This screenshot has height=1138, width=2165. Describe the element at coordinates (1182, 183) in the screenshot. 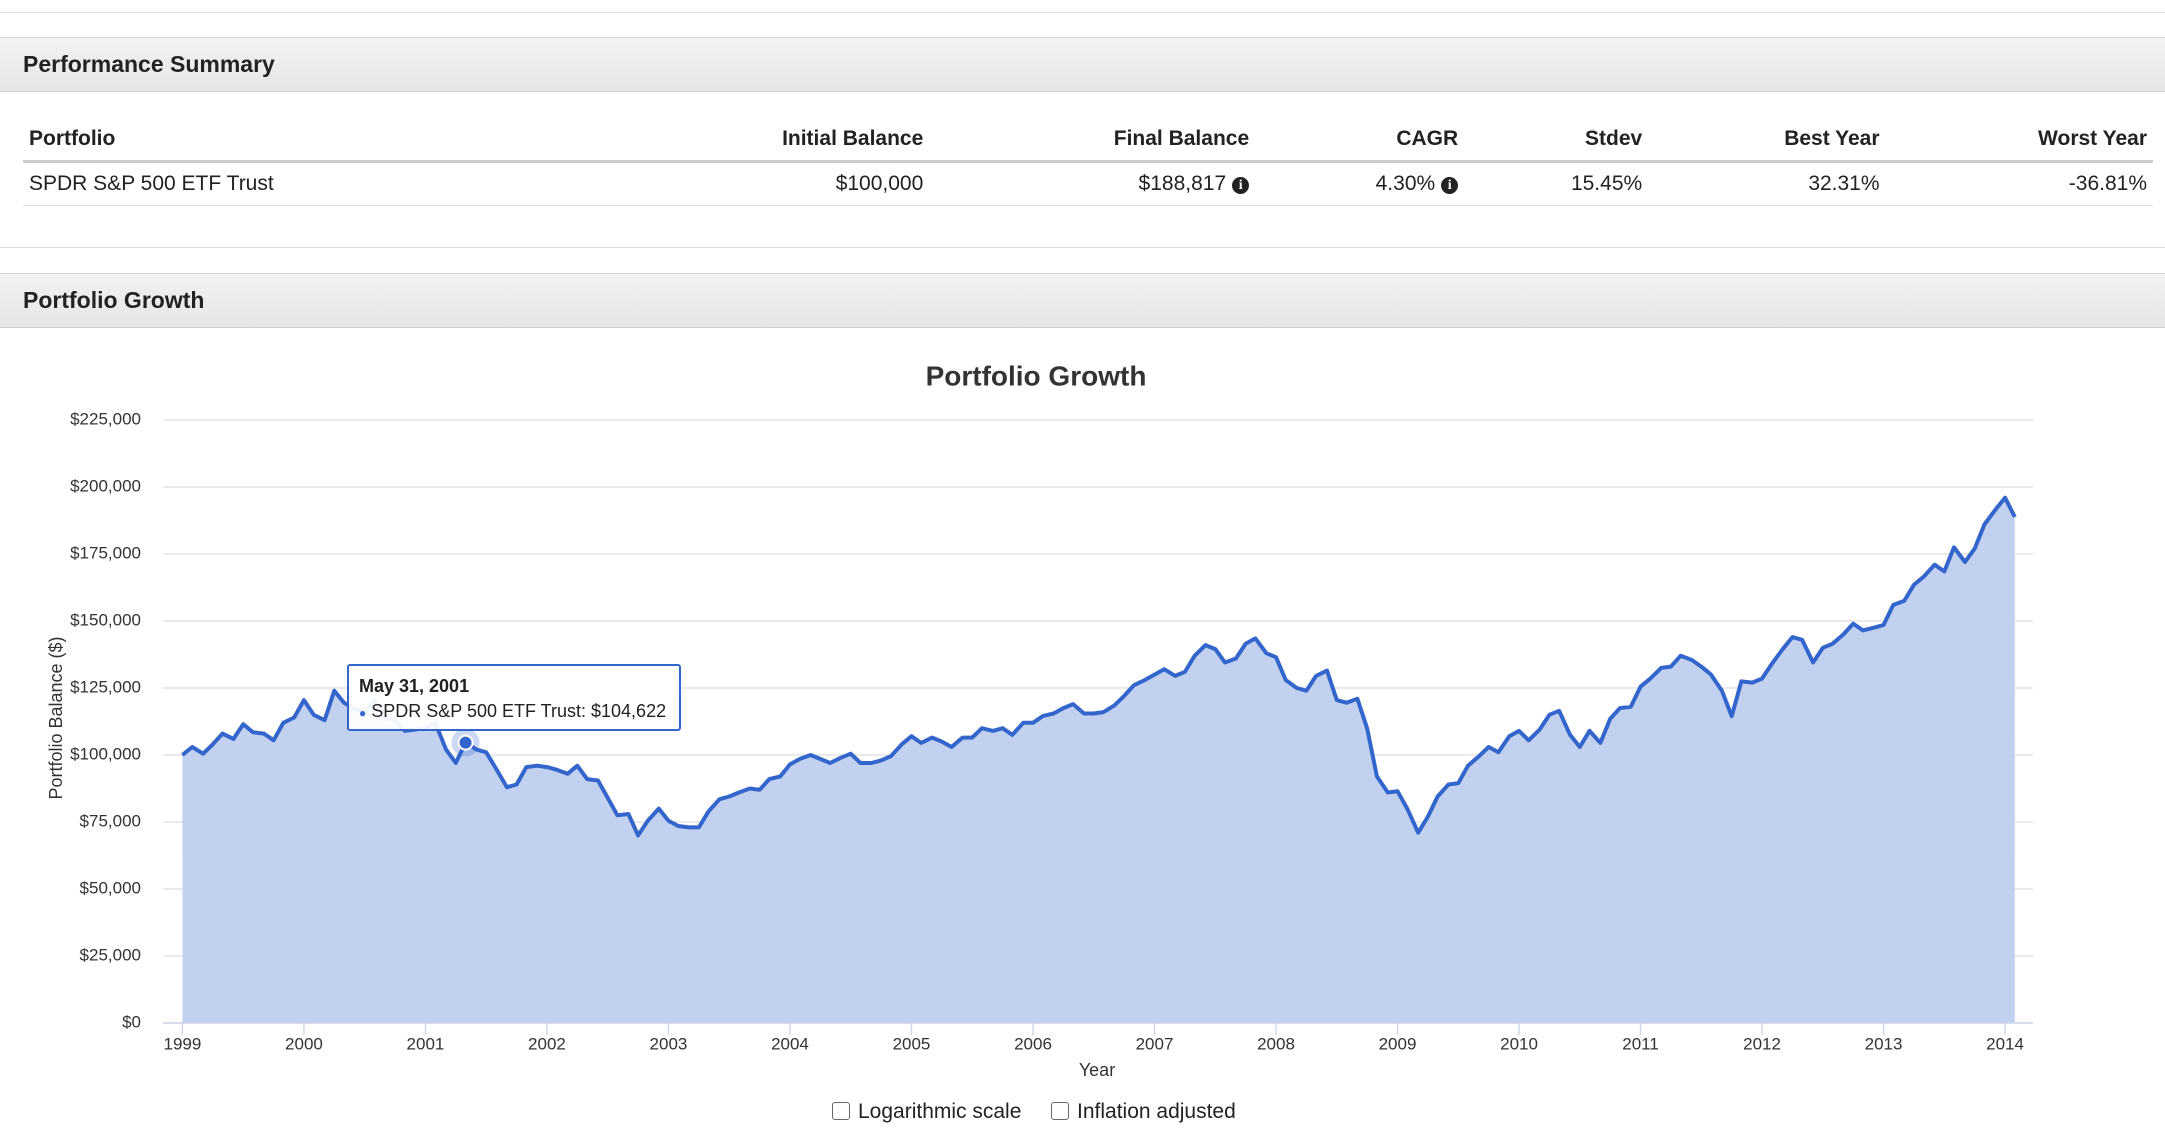

I see `cell-text: $188,817` at that location.